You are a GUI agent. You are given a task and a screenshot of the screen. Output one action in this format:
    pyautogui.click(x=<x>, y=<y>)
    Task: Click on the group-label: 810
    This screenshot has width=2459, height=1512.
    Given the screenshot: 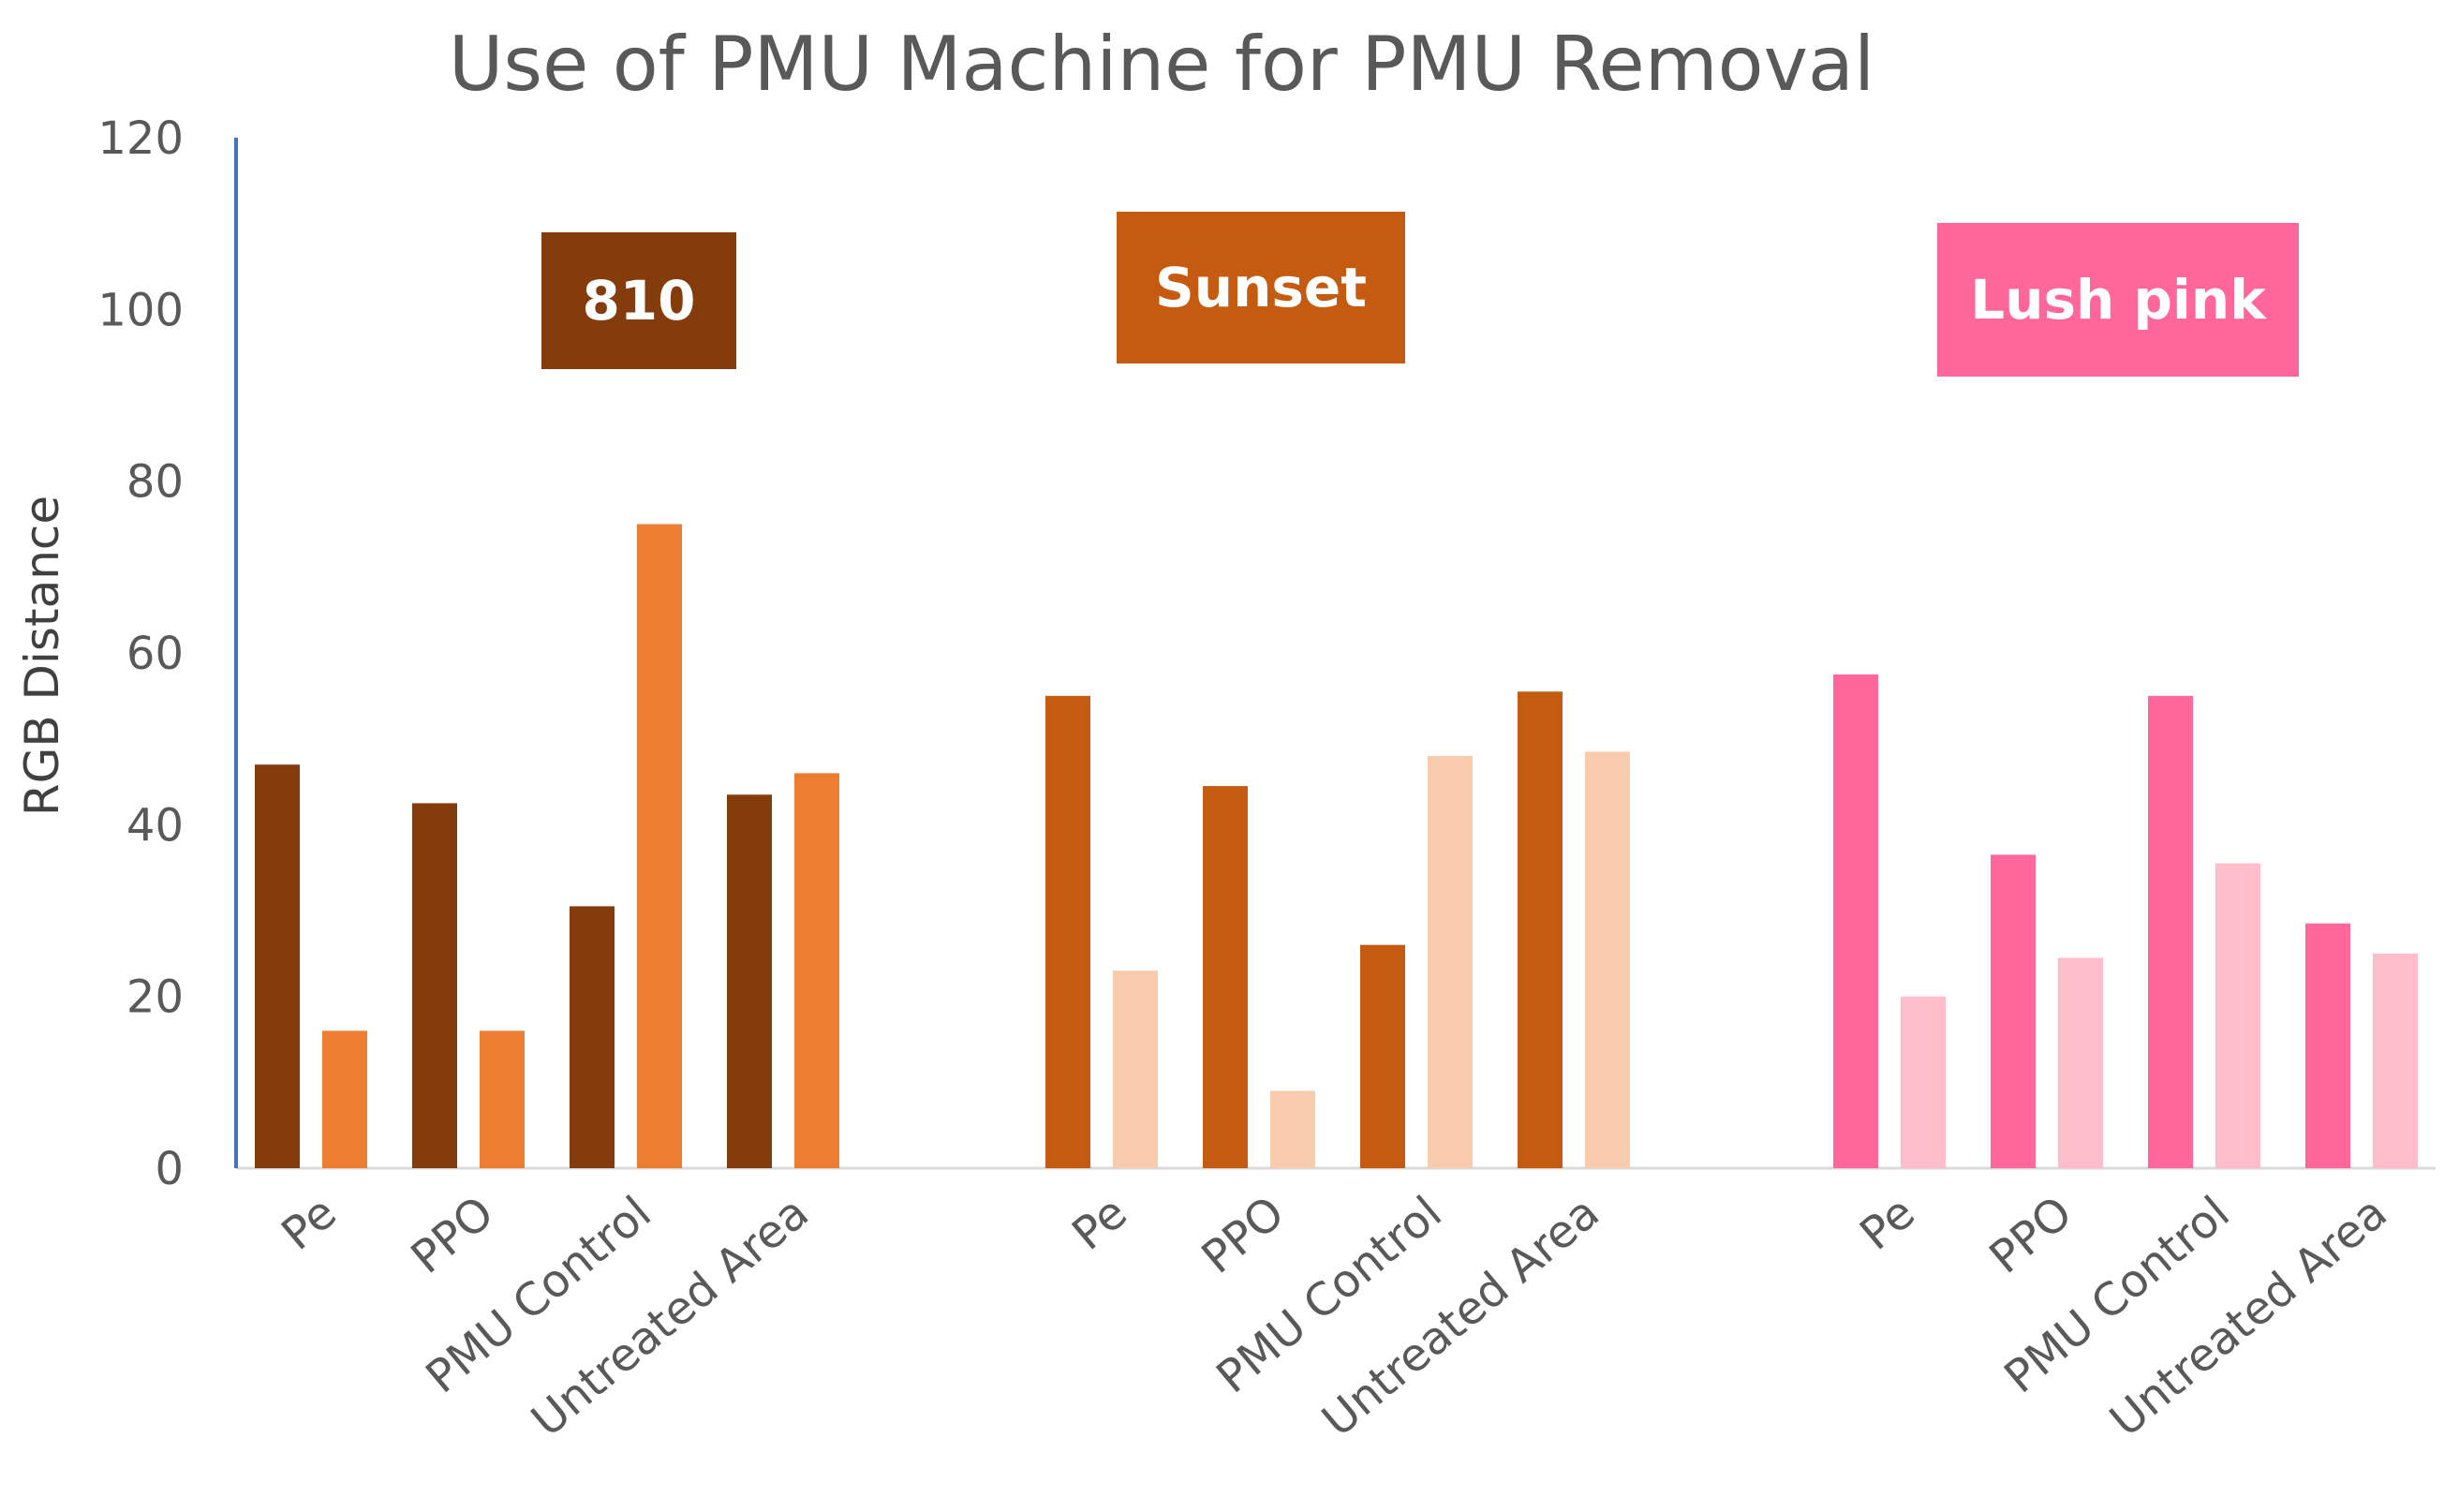 What is the action you would take?
    pyautogui.click(x=639, y=301)
    